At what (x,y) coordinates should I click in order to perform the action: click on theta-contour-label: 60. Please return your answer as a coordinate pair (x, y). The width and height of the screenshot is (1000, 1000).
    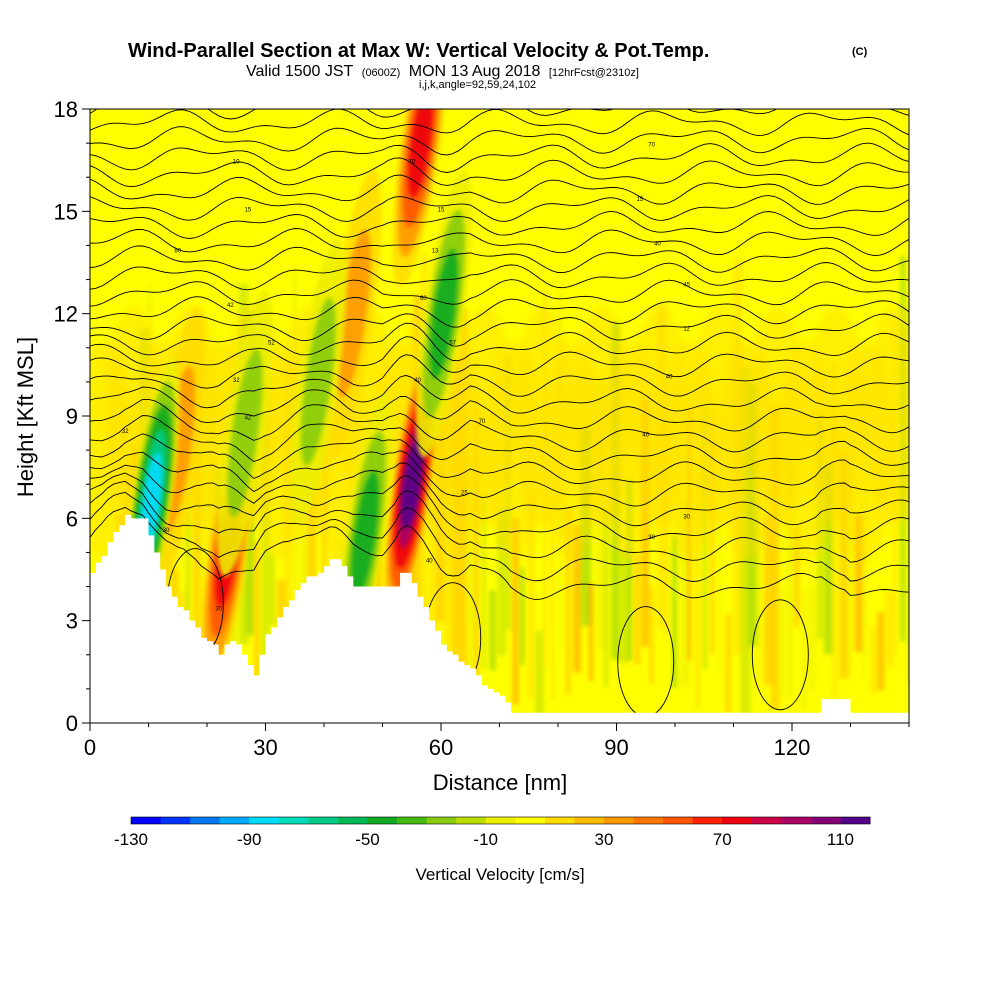
    Looking at the image, I should click on (177, 251).